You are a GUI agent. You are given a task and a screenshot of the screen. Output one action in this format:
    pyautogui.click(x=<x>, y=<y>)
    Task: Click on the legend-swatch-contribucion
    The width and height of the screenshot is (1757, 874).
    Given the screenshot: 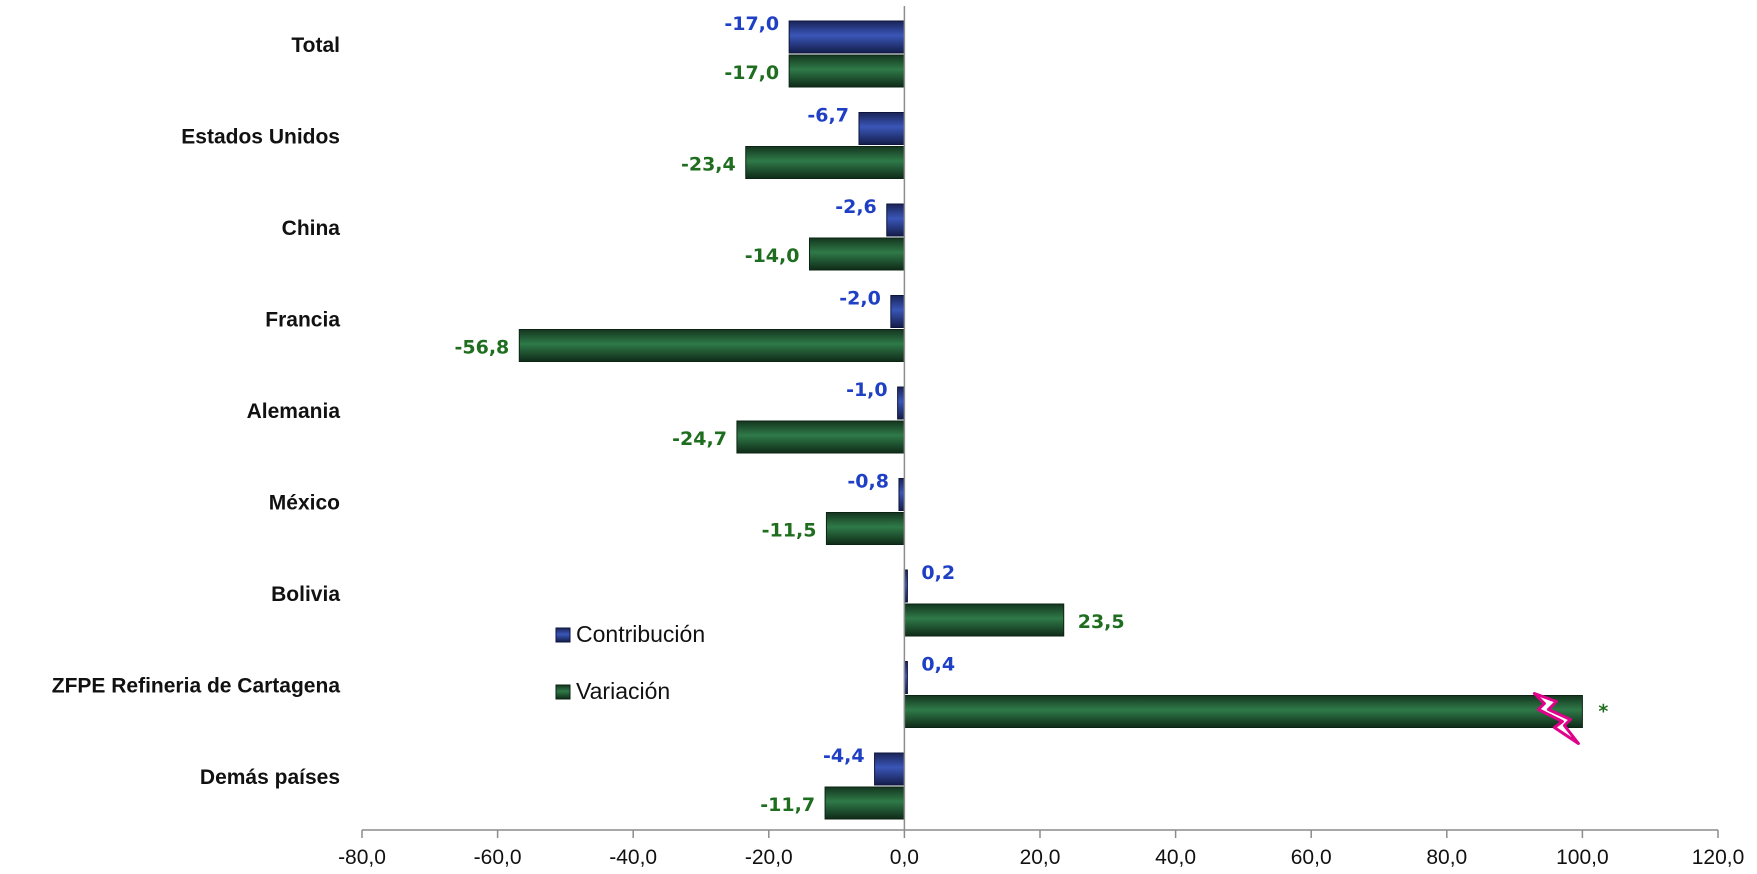 What is the action you would take?
    pyautogui.click(x=563, y=635)
    